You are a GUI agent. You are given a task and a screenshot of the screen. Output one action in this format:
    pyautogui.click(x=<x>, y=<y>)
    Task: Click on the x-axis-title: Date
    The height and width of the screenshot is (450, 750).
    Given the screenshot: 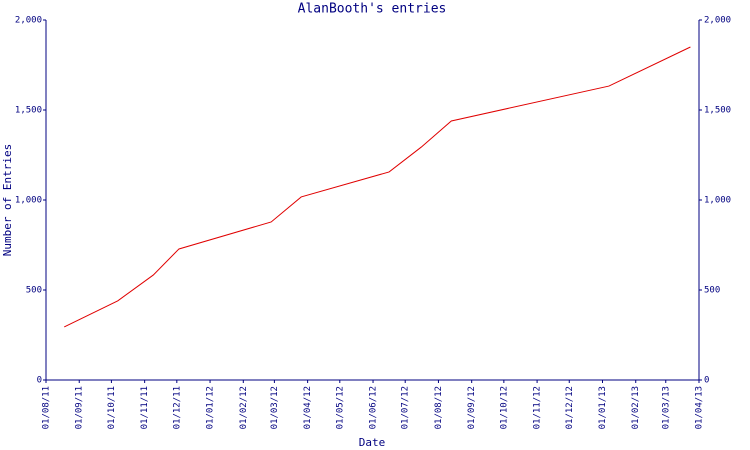 What is the action you would take?
    pyautogui.click(x=372, y=442)
    